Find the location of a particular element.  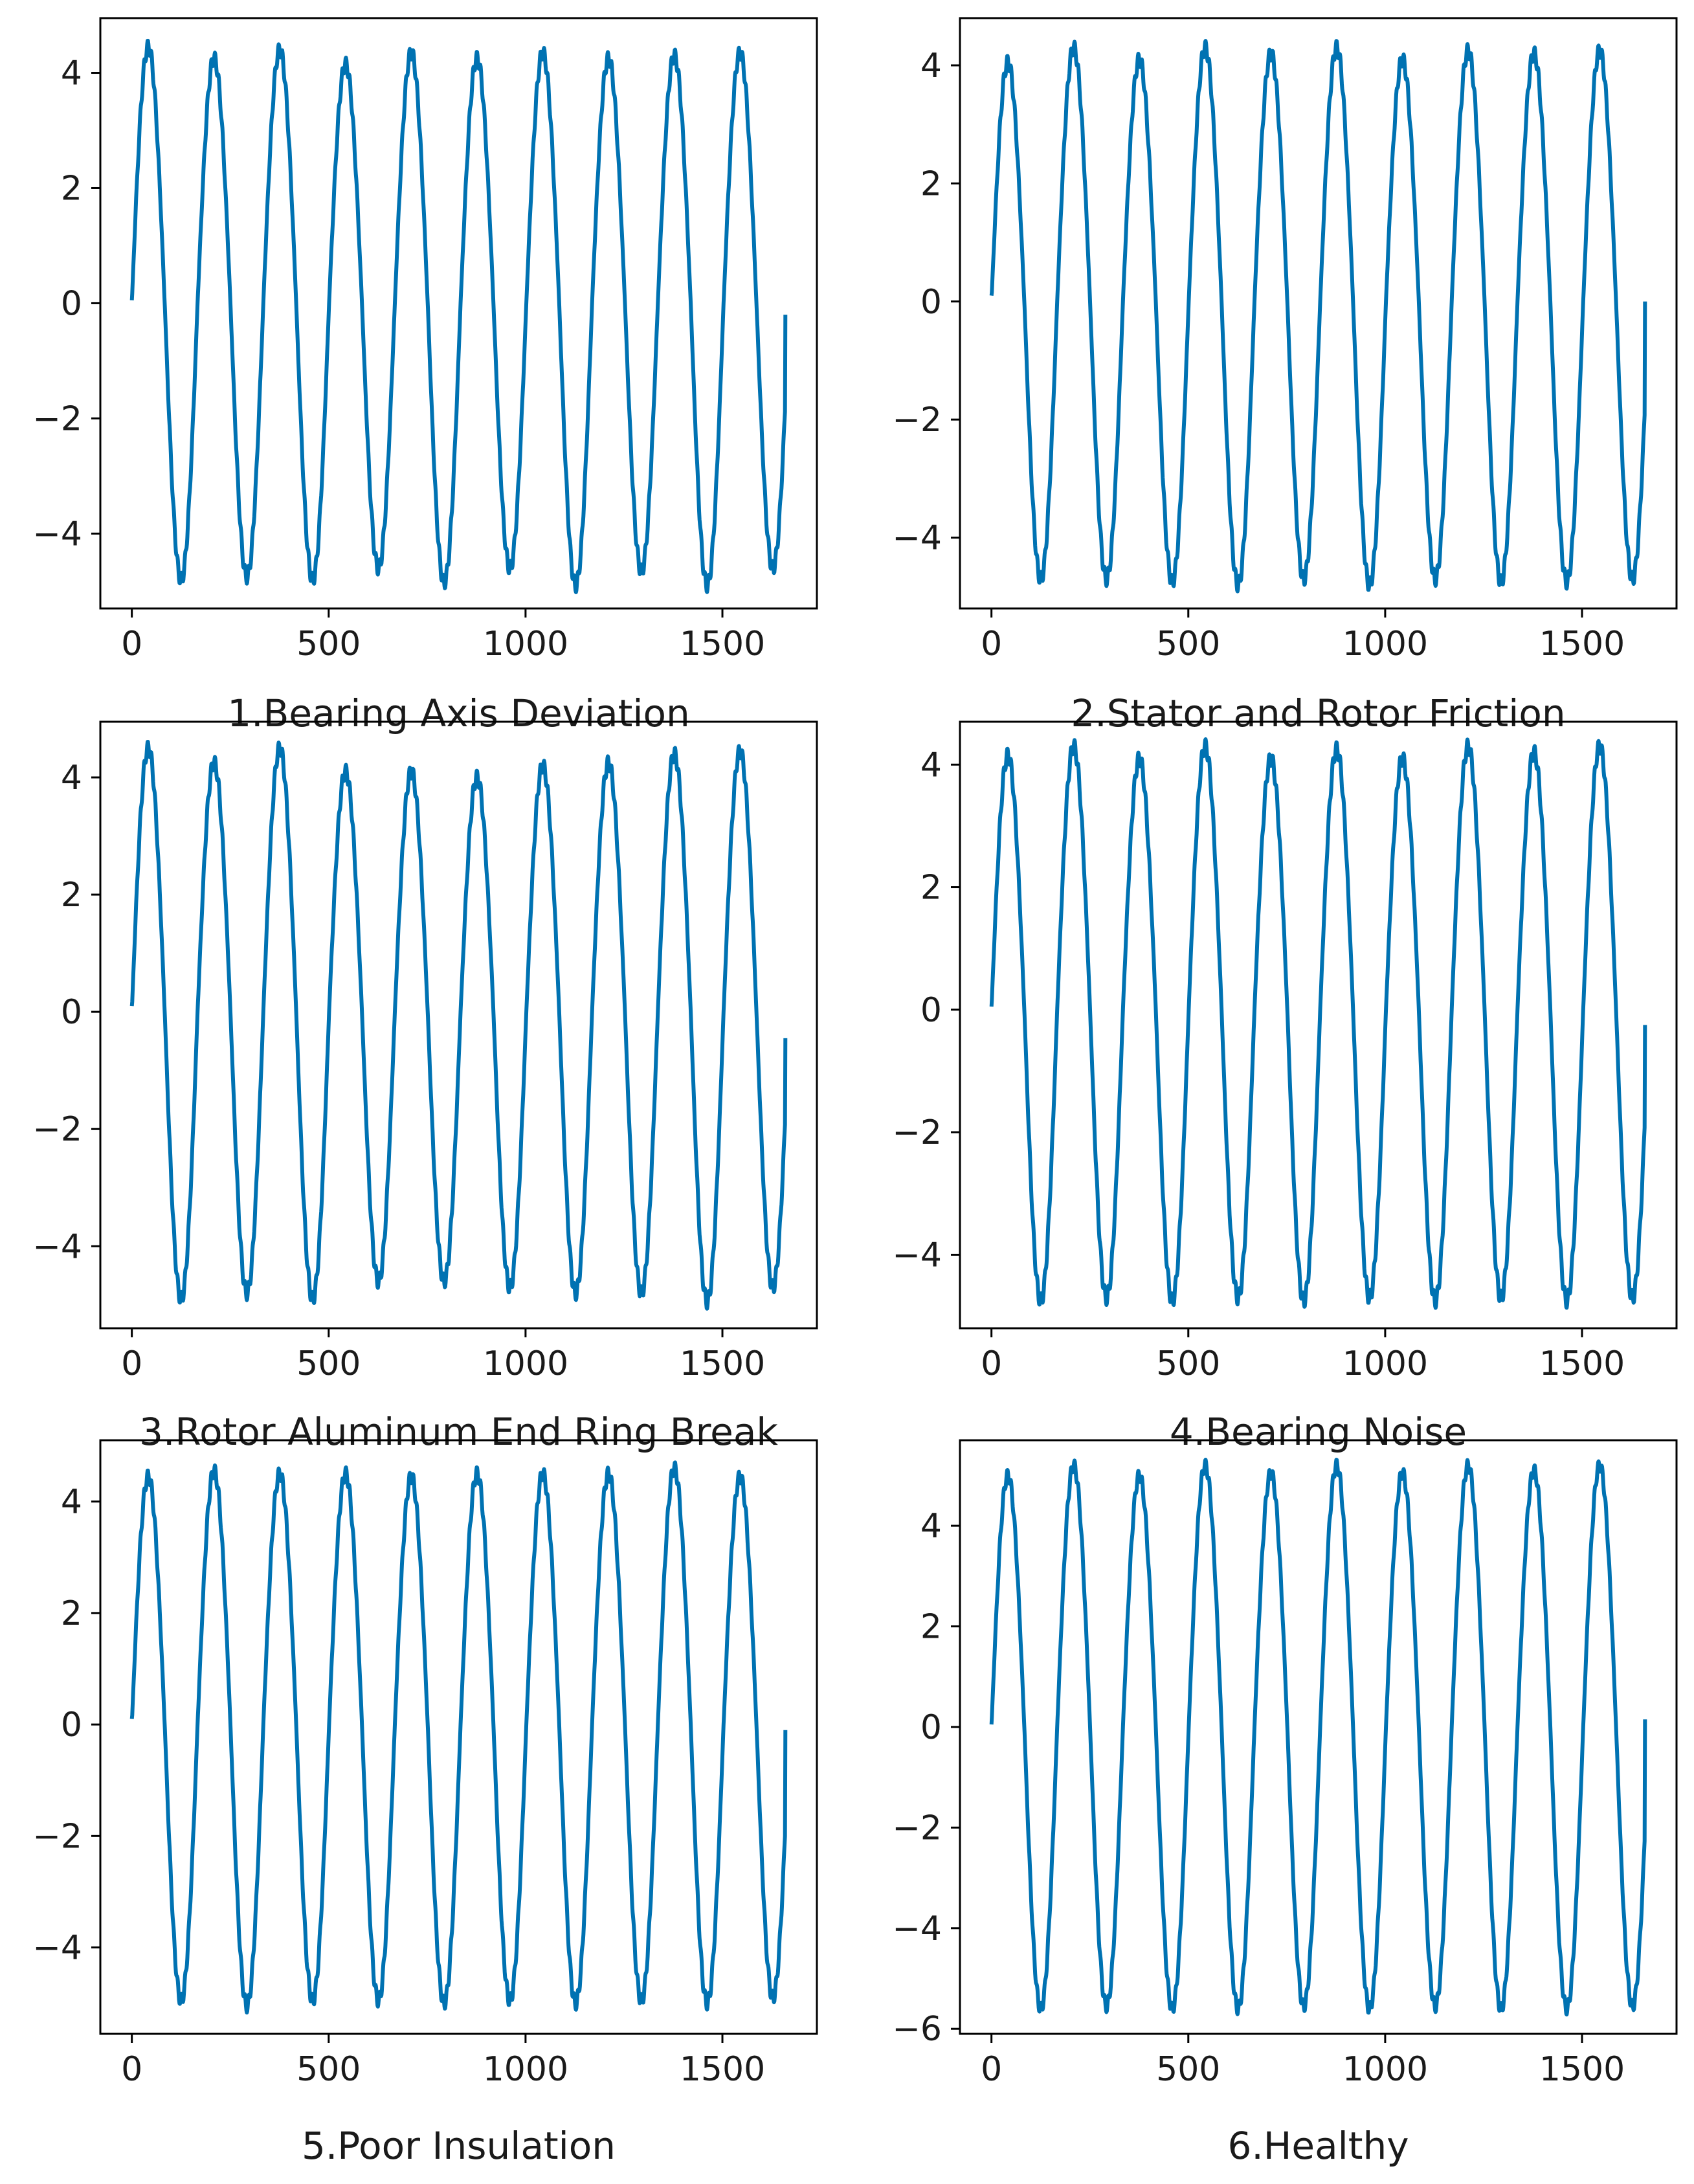

y-tick-label: −6 is located at coordinates (917, 2029).